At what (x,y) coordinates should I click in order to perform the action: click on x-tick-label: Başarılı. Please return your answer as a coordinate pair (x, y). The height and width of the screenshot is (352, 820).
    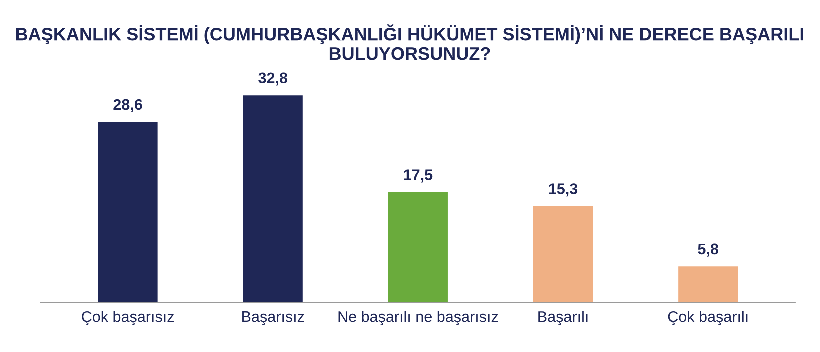
    Looking at the image, I should click on (563, 318).